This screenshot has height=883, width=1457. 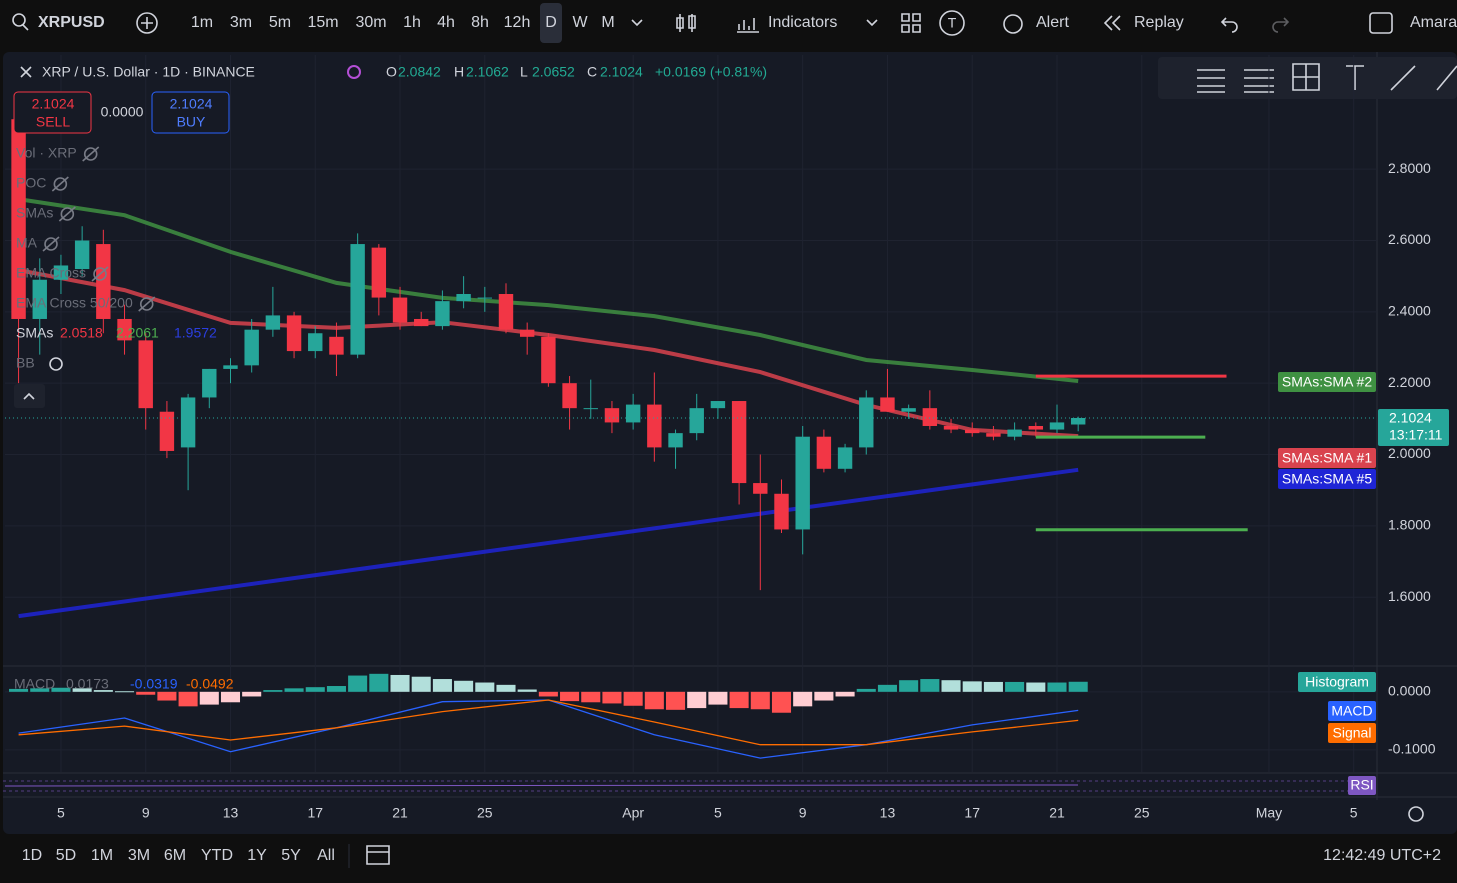 I want to click on close-icon, so click(x=26, y=72).